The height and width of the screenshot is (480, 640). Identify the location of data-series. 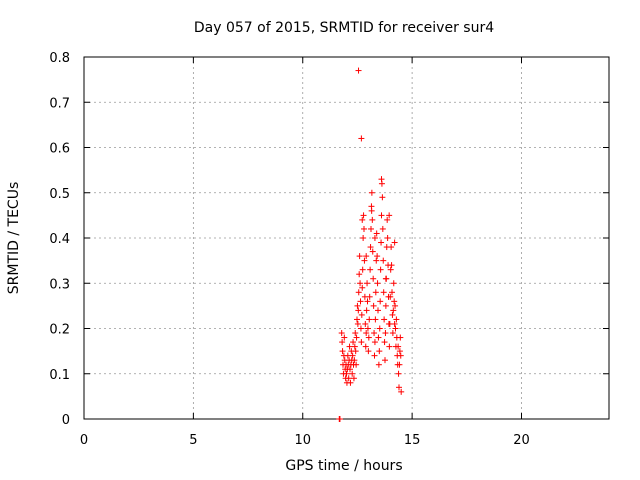
(370, 244).